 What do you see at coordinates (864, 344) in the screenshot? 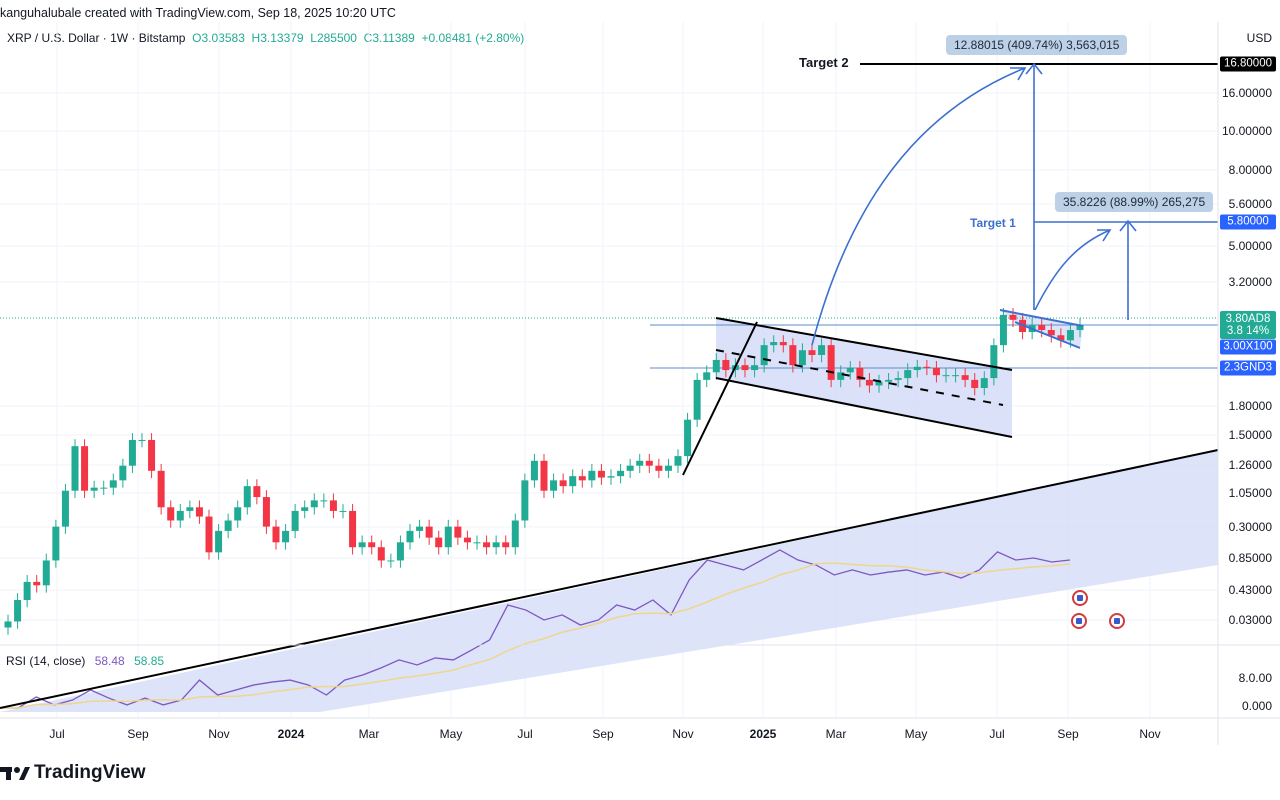
I see `channel-upper` at bounding box center [864, 344].